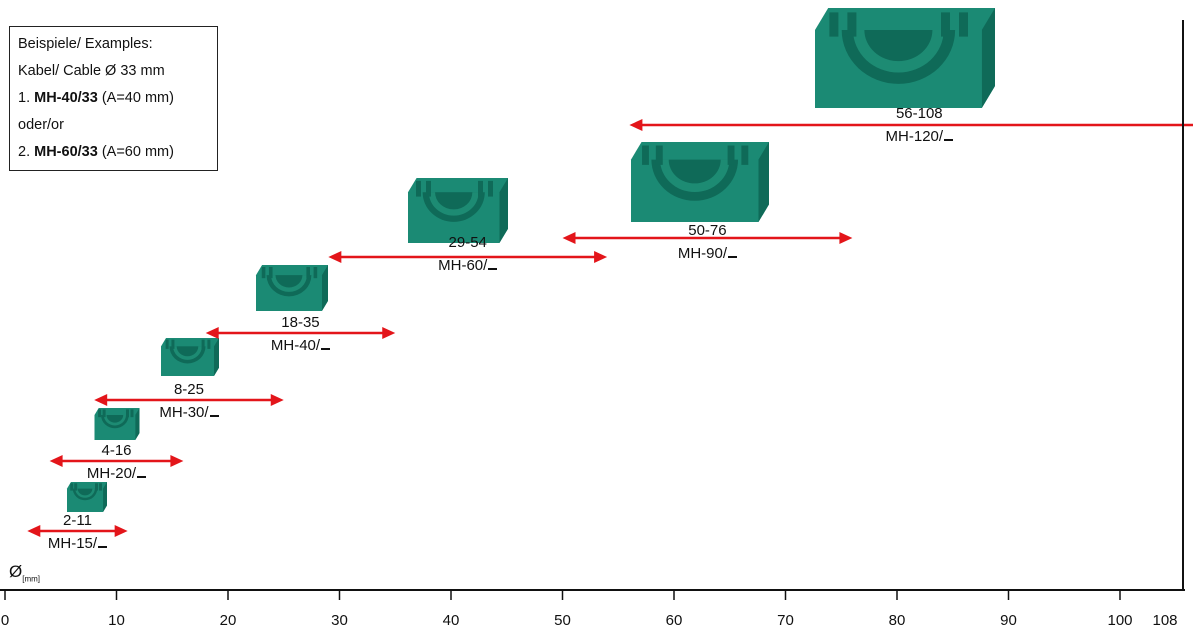 Image resolution: width=1193 pixels, height=634 pixels. I want to click on model-label: MH-30/, so click(189, 412).